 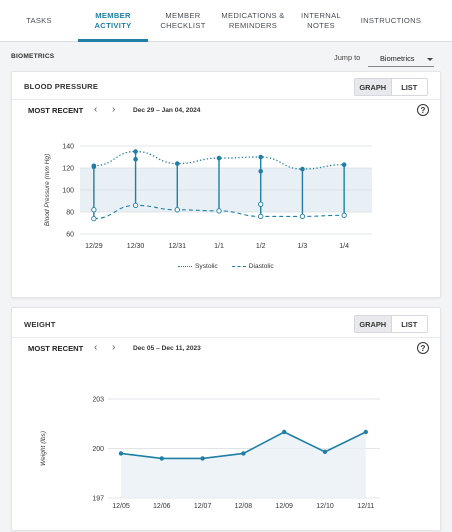 What do you see at coordinates (203, 506) in the screenshot?
I see `x-tick-label: 12/07` at bounding box center [203, 506].